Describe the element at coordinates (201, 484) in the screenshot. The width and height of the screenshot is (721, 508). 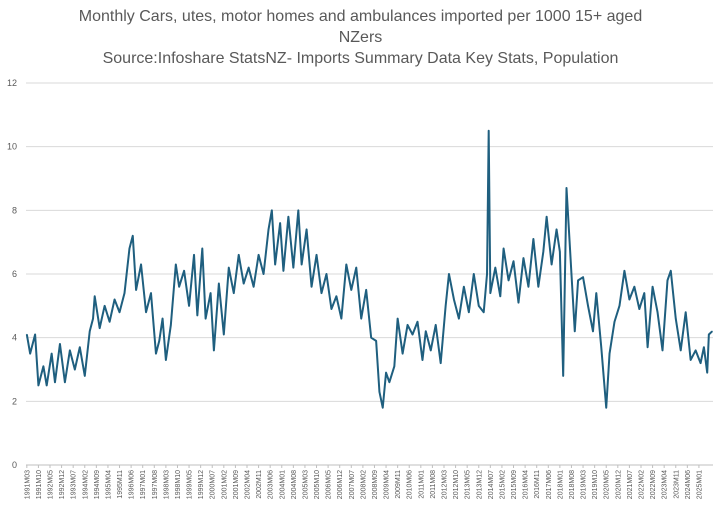
I see `x-tick-label: 1999M12` at that location.